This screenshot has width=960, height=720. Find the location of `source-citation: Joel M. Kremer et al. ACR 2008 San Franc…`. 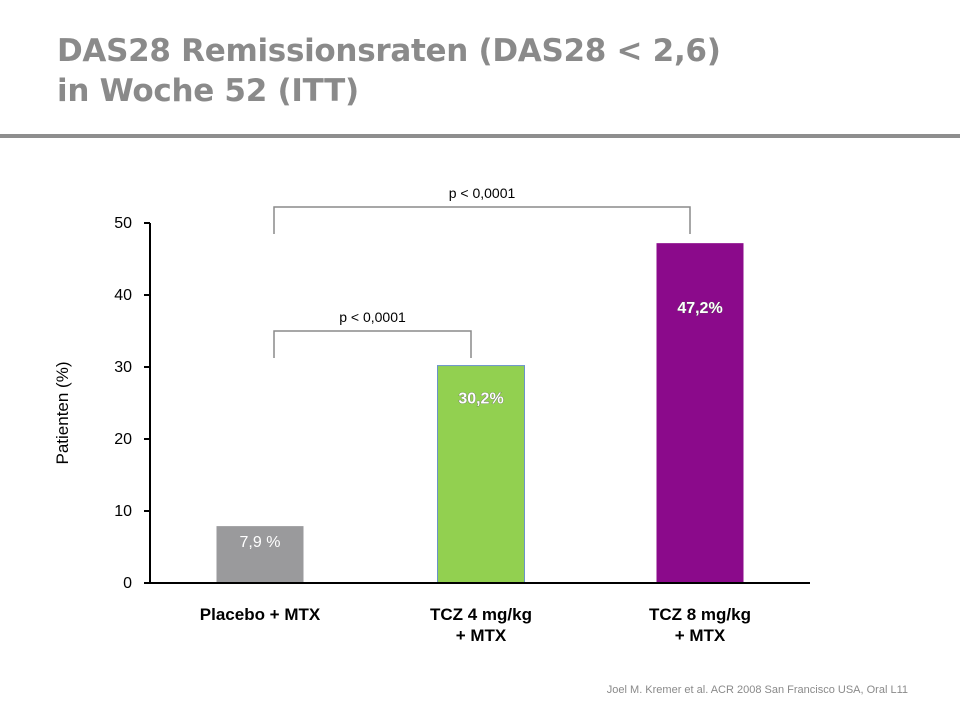

source-citation: Joel M. Kremer et al. ACR 2008 San Franc… is located at coordinates (757, 690).